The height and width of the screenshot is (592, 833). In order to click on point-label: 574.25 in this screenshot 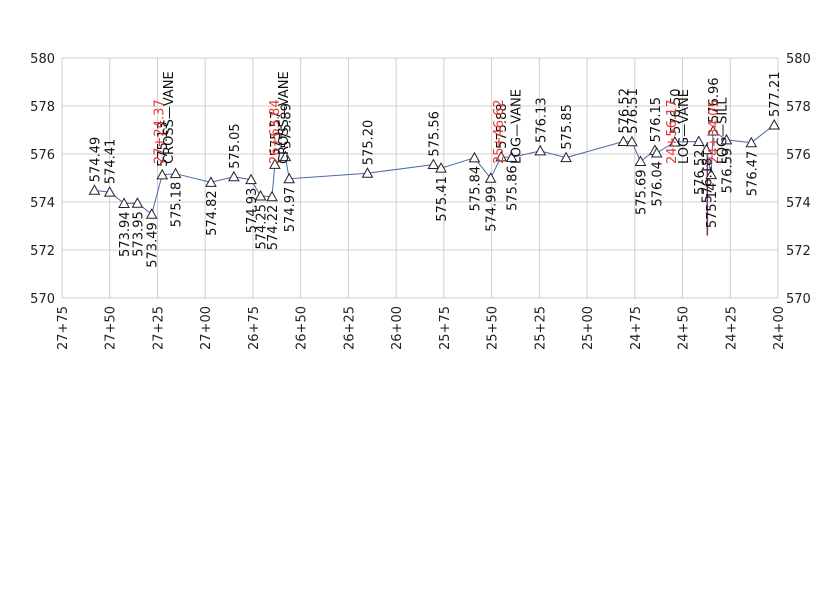, I will do `click(262, 227)`.